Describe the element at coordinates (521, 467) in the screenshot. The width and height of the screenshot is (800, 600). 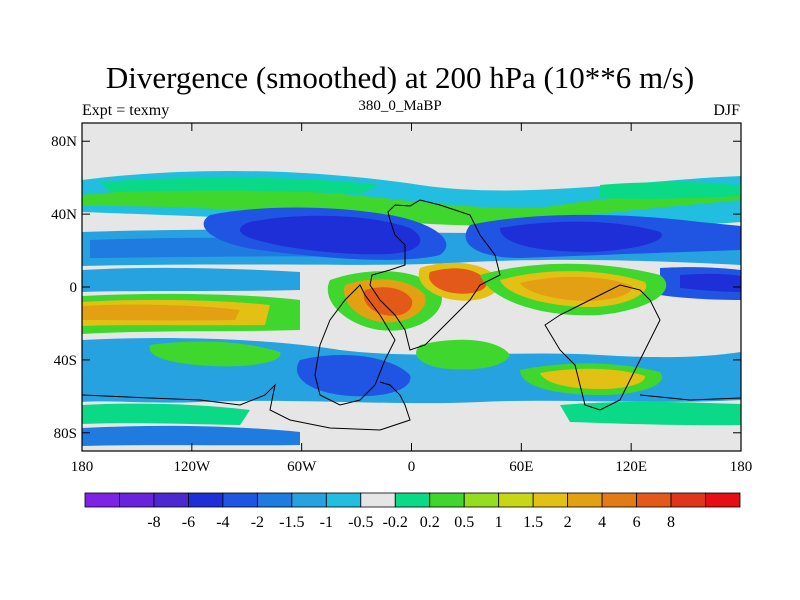
I see `lon-tick-label: 60E` at that location.